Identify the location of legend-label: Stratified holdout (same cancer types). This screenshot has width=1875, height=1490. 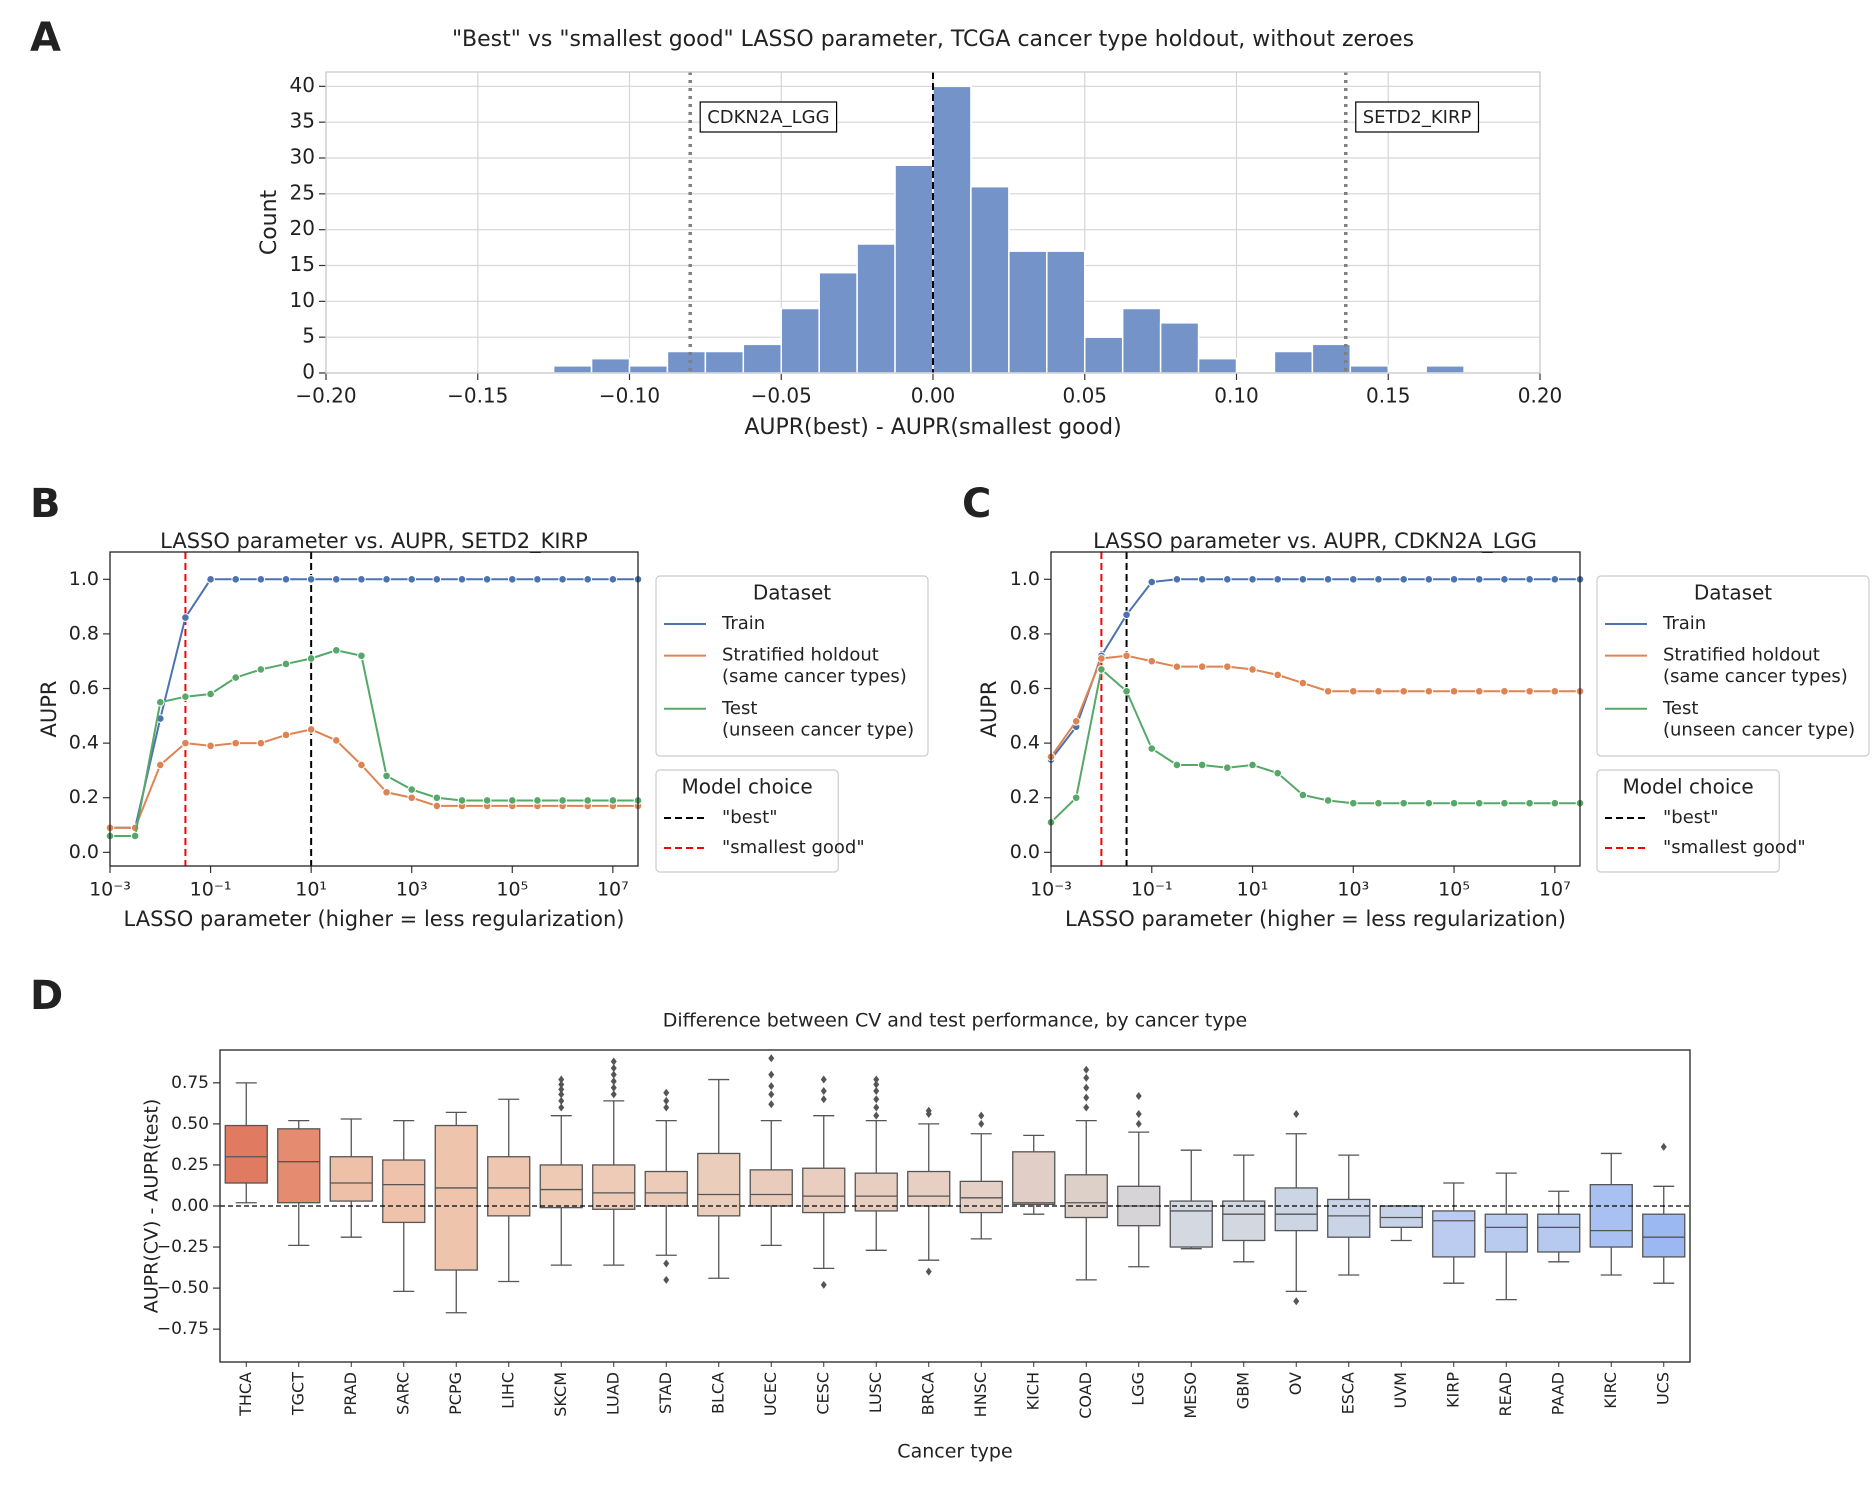
(814, 666).